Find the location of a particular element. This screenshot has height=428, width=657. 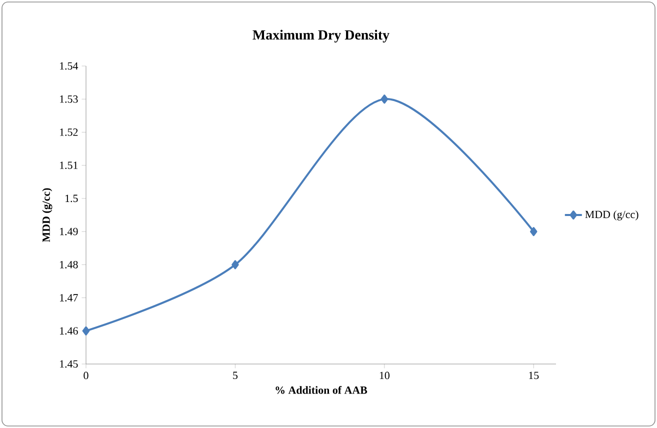

x-tick-label: 5 is located at coordinates (235, 376).